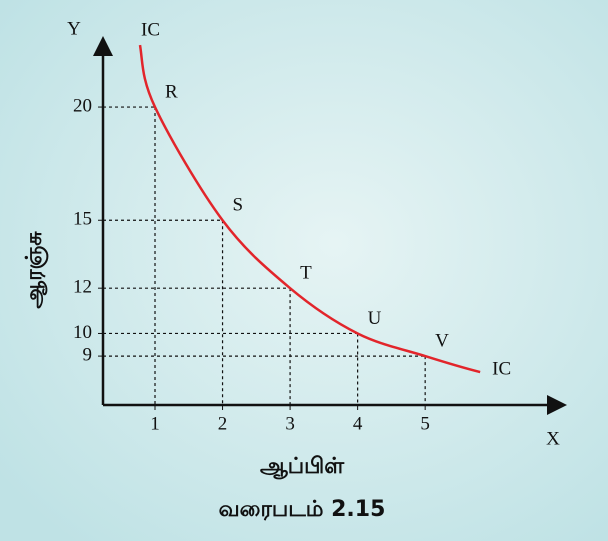 Image resolution: width=608 pixels, height=541 pixels. I want to click on x-axis-label: X, so click(553, 438).